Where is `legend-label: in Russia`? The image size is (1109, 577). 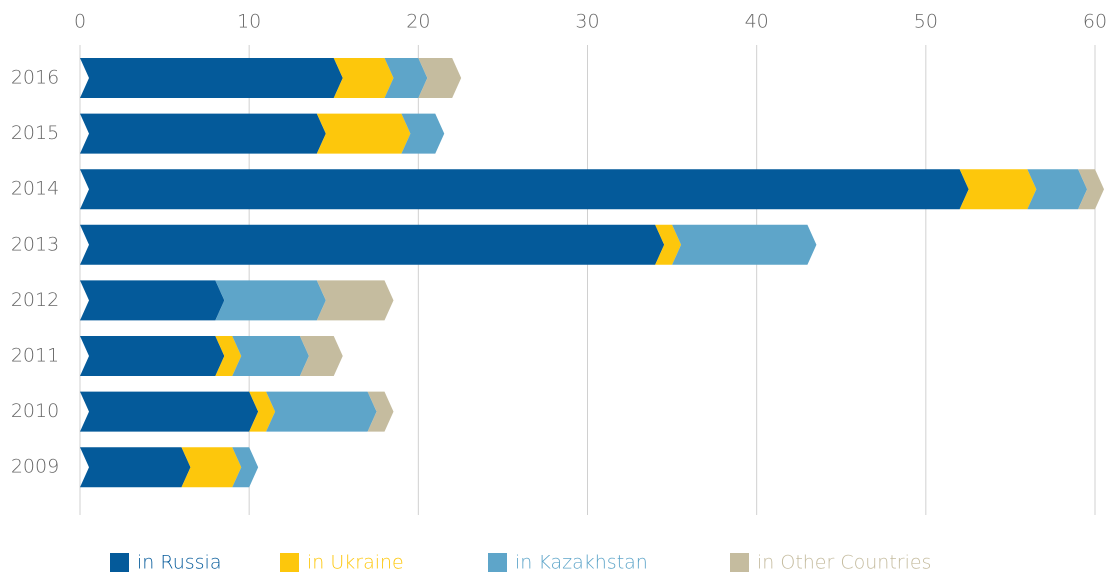 legend-label: in Russia is located at coordinates (179, 563).